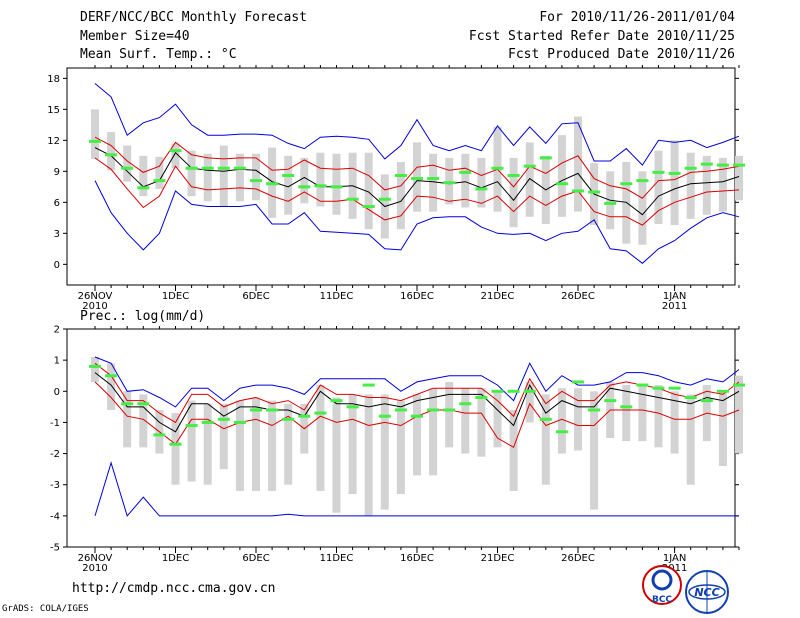  I want to click on grads-credit: GrADS: COLA/IGES, so click(45, 609).